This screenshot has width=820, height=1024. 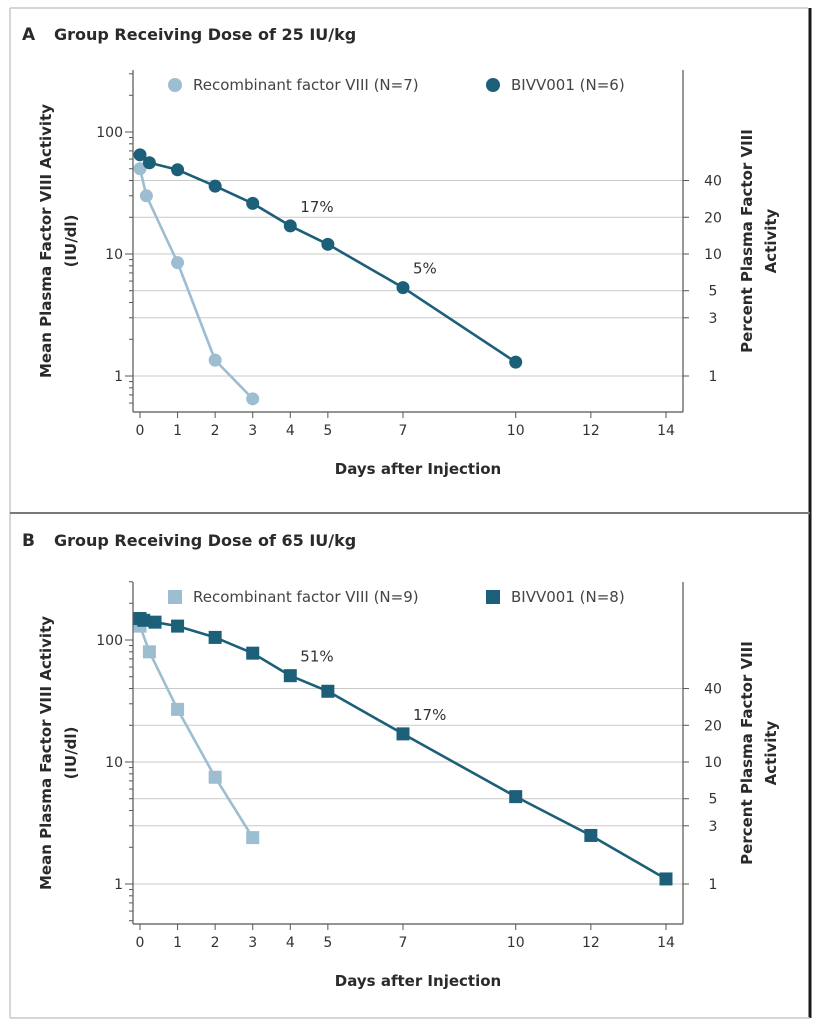 I want to click on panel-letter: A, so click(x=29, y=35).